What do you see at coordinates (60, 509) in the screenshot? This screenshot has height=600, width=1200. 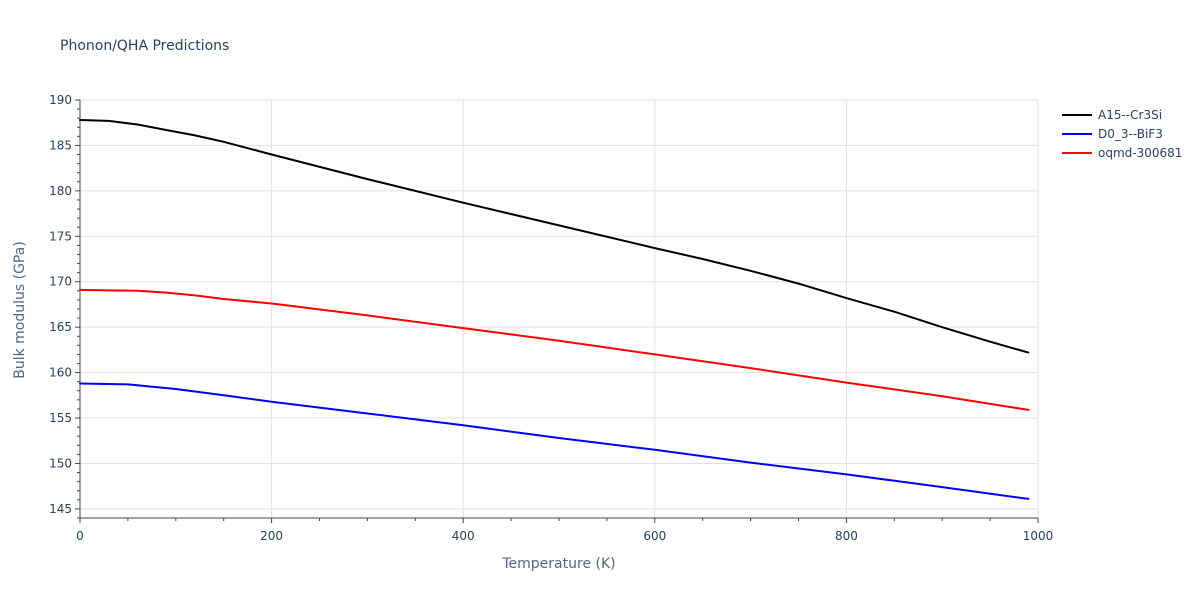 I see `y-tick-label: 145` at bounding box center [60, 509].